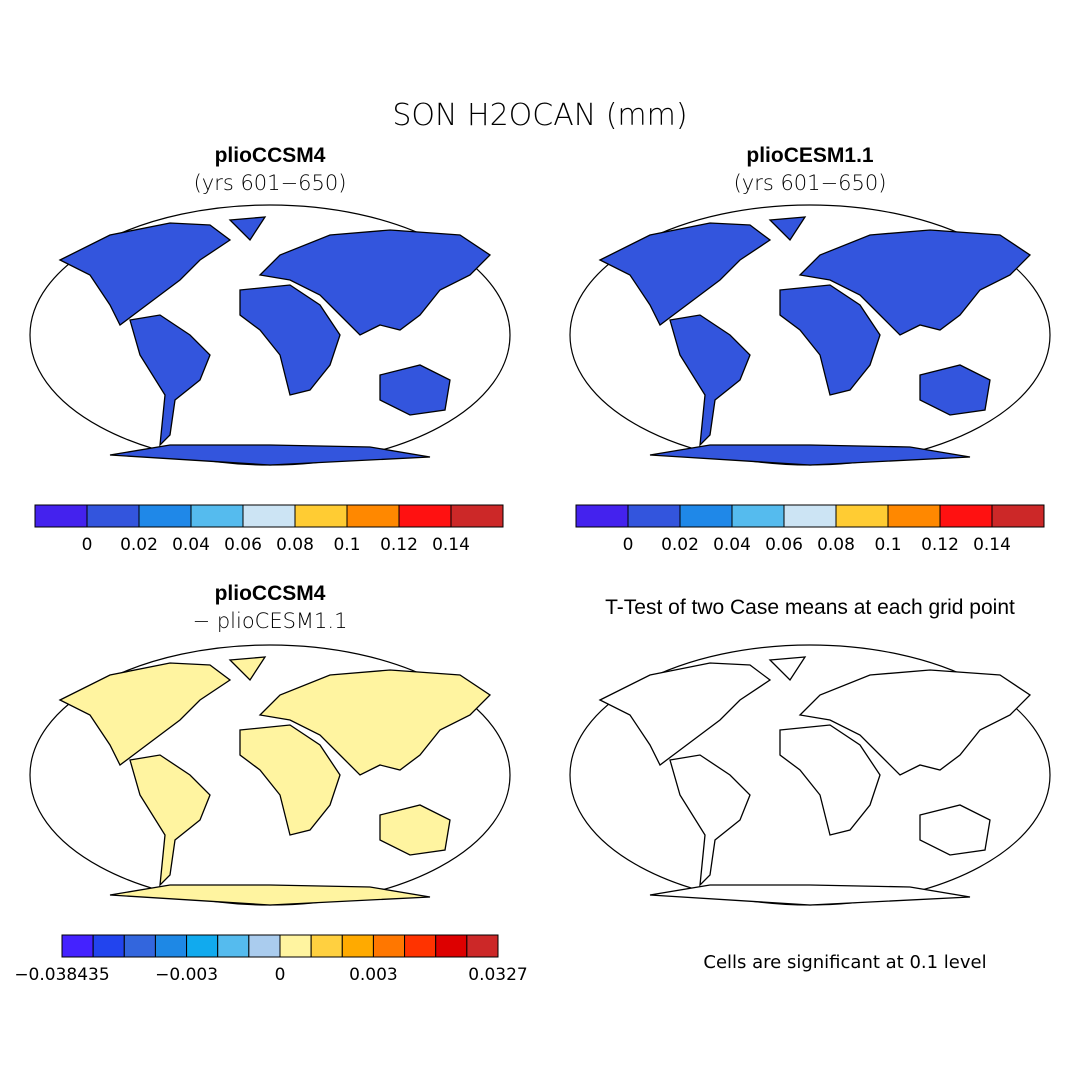 The width and height of the screenshot is (1080, 1080). What do you see at coordinates (186, 975) in the screenshot?
I see `colorbar-tick-label: −0.003` at bounding box center [186, 975].